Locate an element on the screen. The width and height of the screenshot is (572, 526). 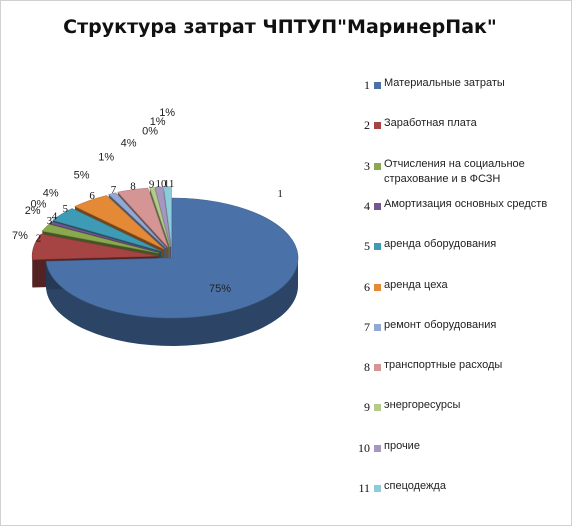
legend-number: 11 is located at coordinates (364, 488).